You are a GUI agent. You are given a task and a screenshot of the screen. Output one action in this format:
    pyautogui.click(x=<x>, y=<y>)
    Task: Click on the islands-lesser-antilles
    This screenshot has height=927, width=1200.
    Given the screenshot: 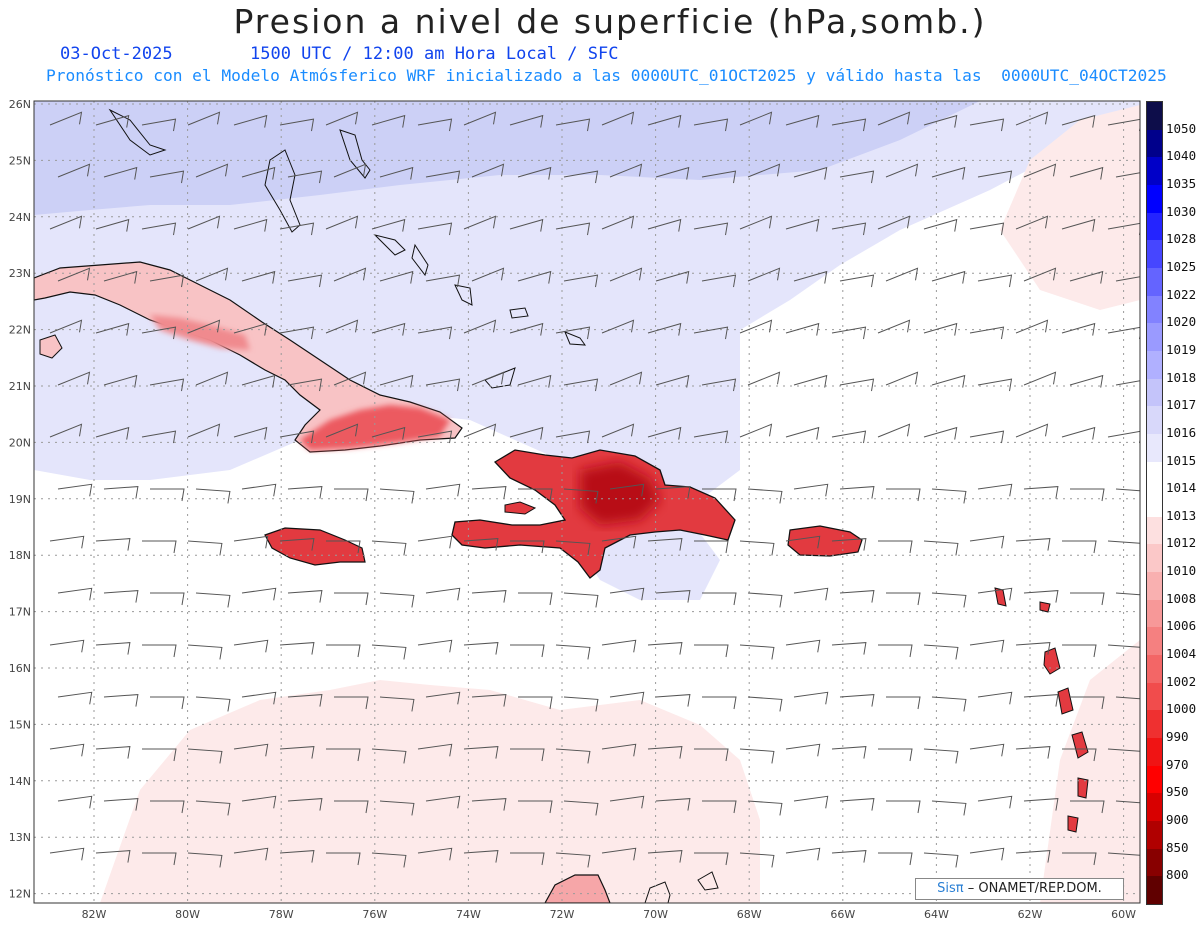 What is the action you would take?
    pyautogui.click(x=1041, y=710)
    